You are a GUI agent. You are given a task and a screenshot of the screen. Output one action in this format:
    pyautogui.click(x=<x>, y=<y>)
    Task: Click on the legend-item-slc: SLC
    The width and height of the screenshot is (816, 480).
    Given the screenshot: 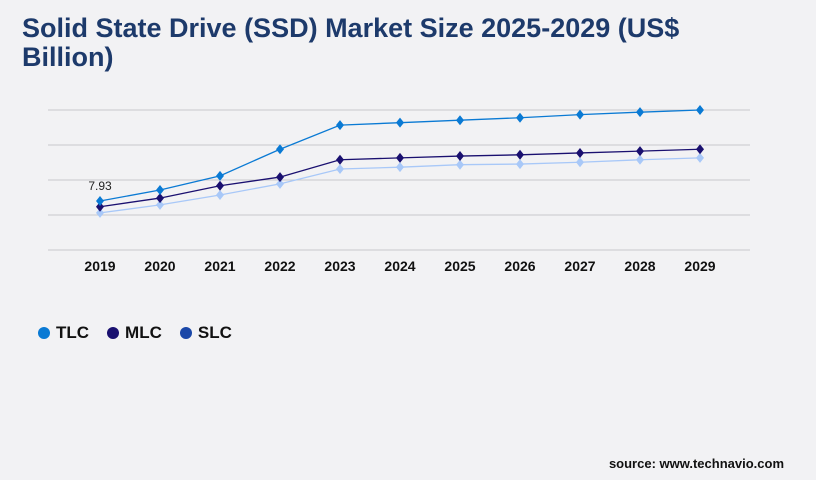 What is the action you would take?
    pyautogui.click(x=205, y=333)
    